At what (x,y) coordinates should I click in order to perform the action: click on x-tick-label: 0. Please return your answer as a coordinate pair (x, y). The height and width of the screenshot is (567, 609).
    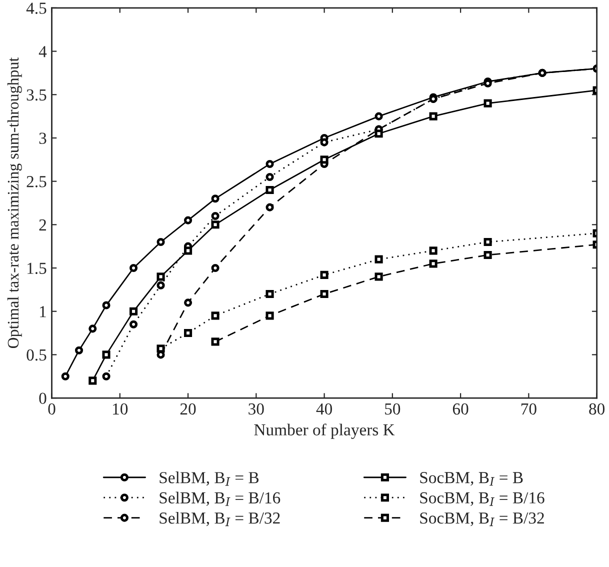
    Looking at the image, I should click on (52, 409).